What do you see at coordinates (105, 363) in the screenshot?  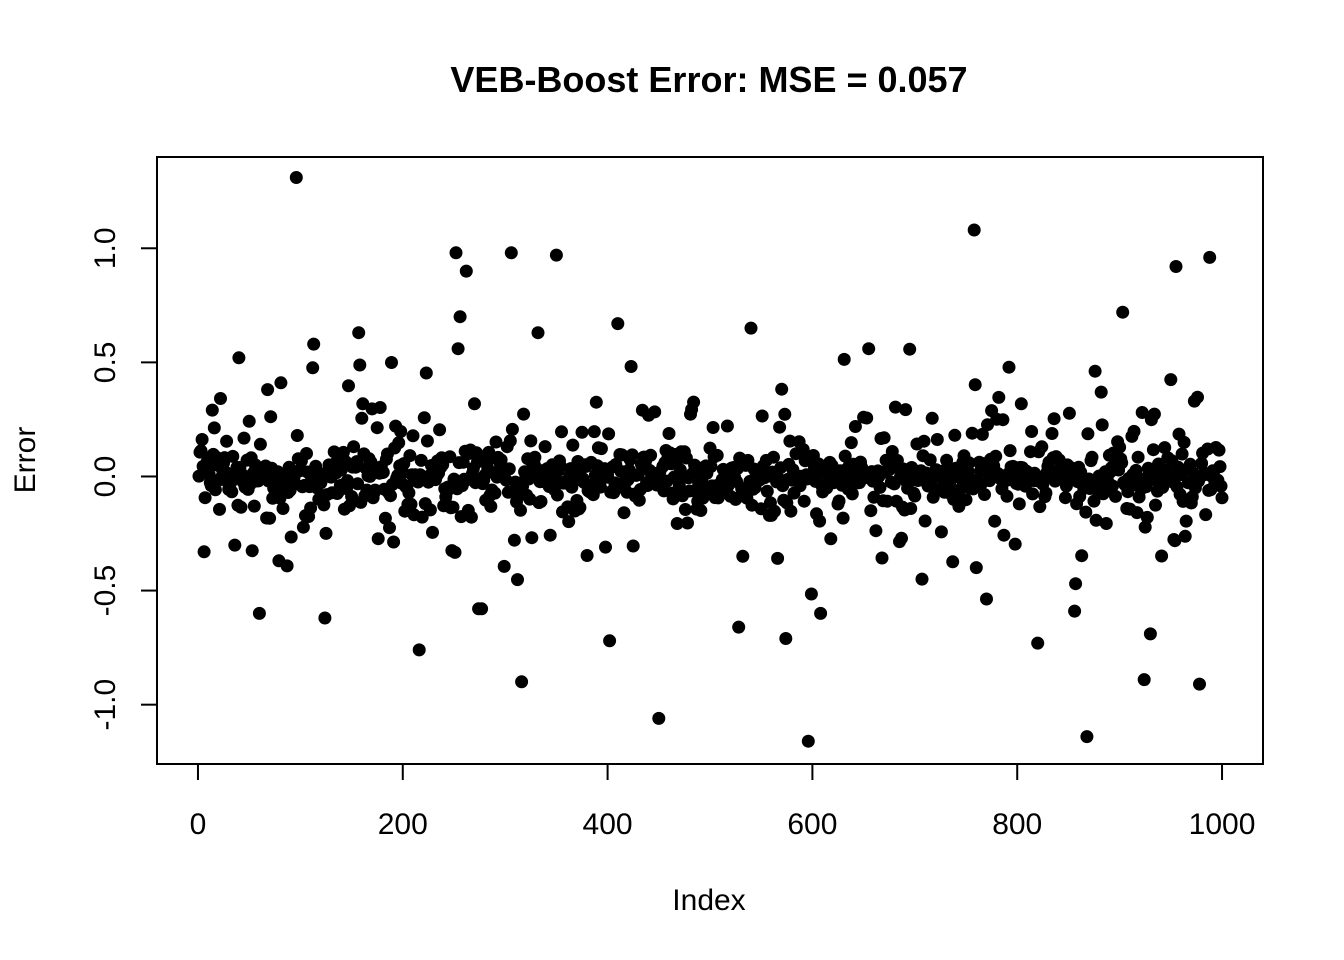 I see `y-tick-label: 0.5` at bounding box center [105, 363].